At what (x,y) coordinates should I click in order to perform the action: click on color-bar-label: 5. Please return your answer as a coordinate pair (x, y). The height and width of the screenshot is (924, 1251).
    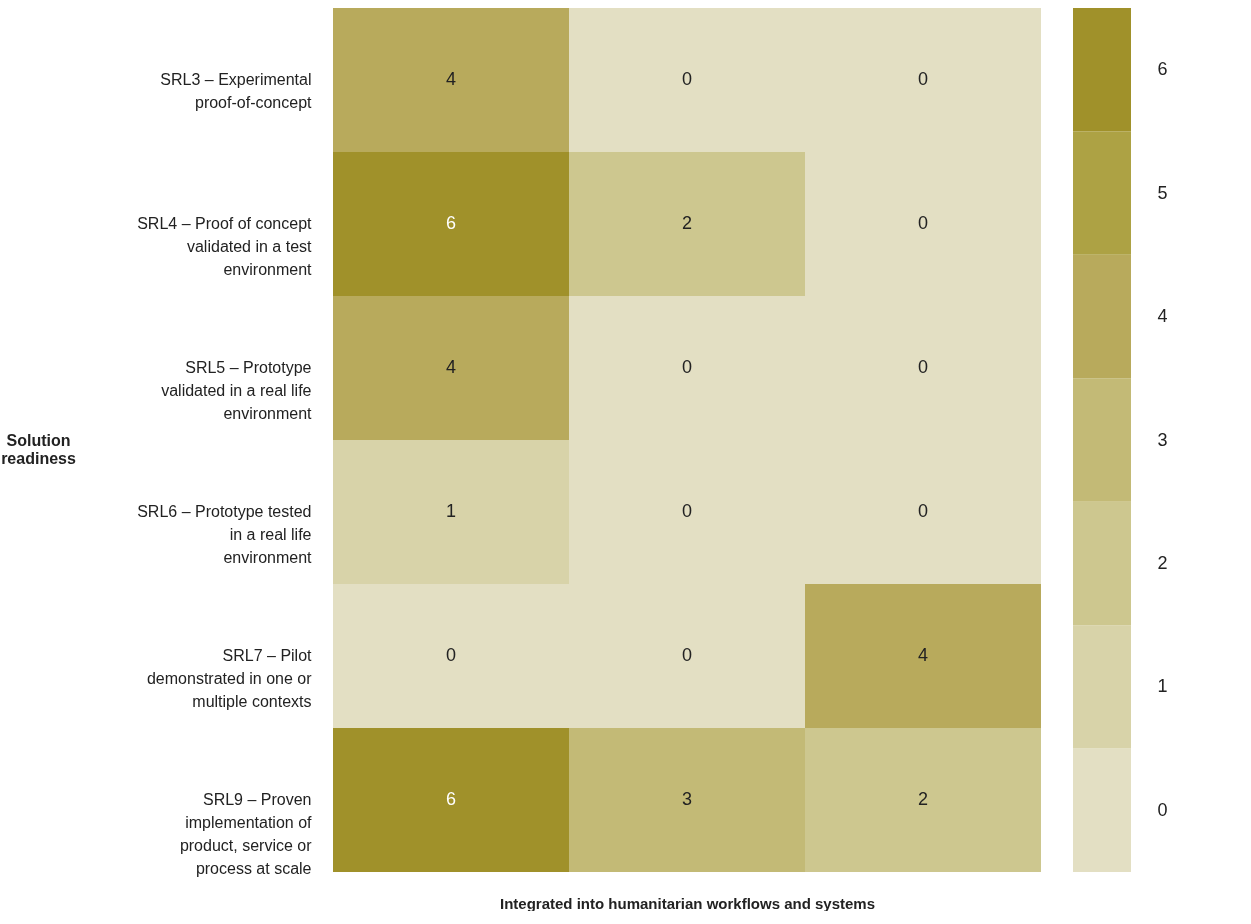
    Looking at the image, I should click on (1162, 192).